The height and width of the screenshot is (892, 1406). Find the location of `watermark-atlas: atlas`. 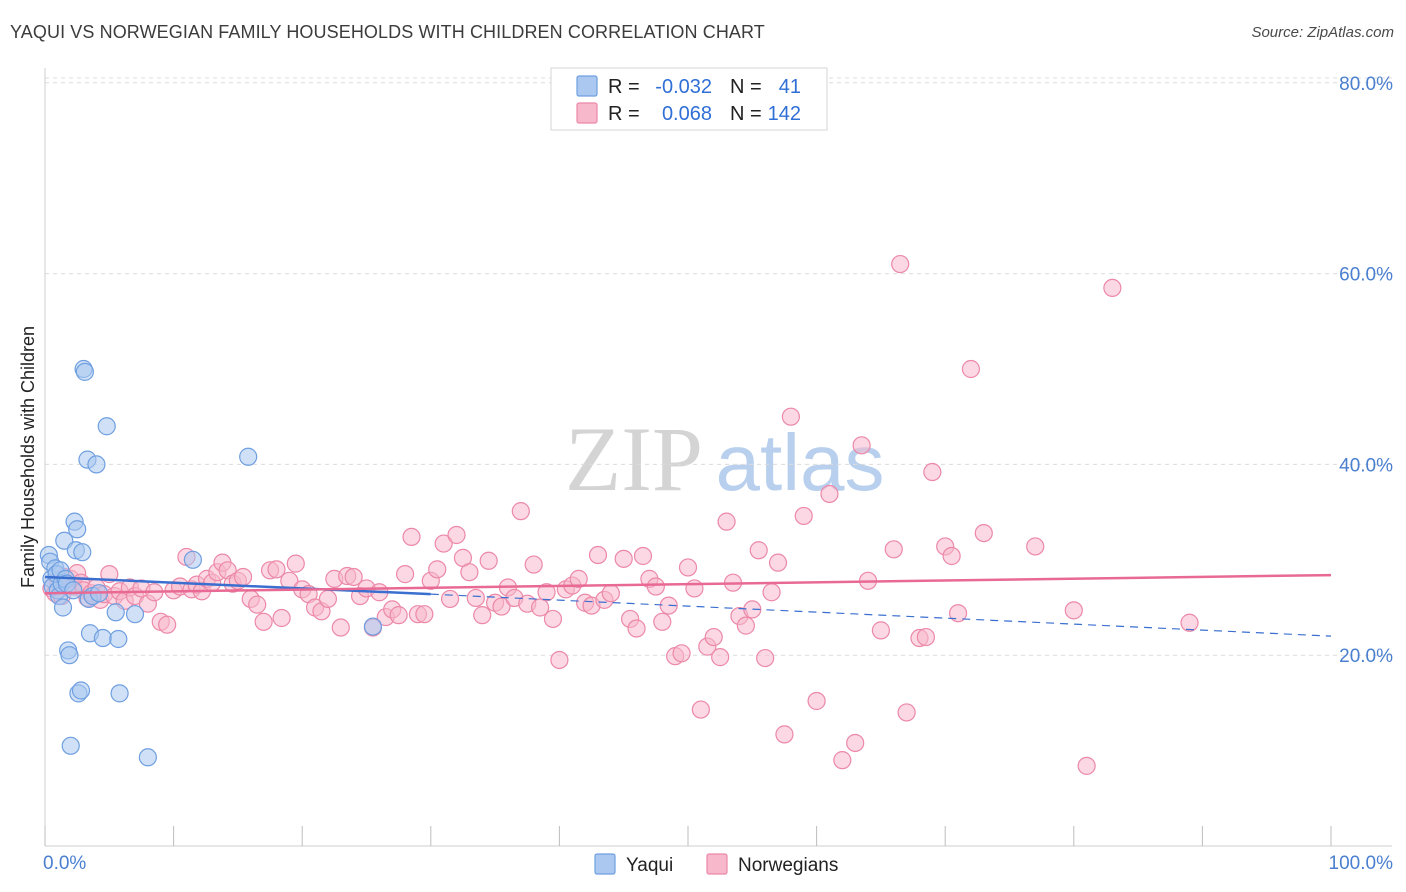

watermark-atlas: atlas is located at coordinates (800, 462).